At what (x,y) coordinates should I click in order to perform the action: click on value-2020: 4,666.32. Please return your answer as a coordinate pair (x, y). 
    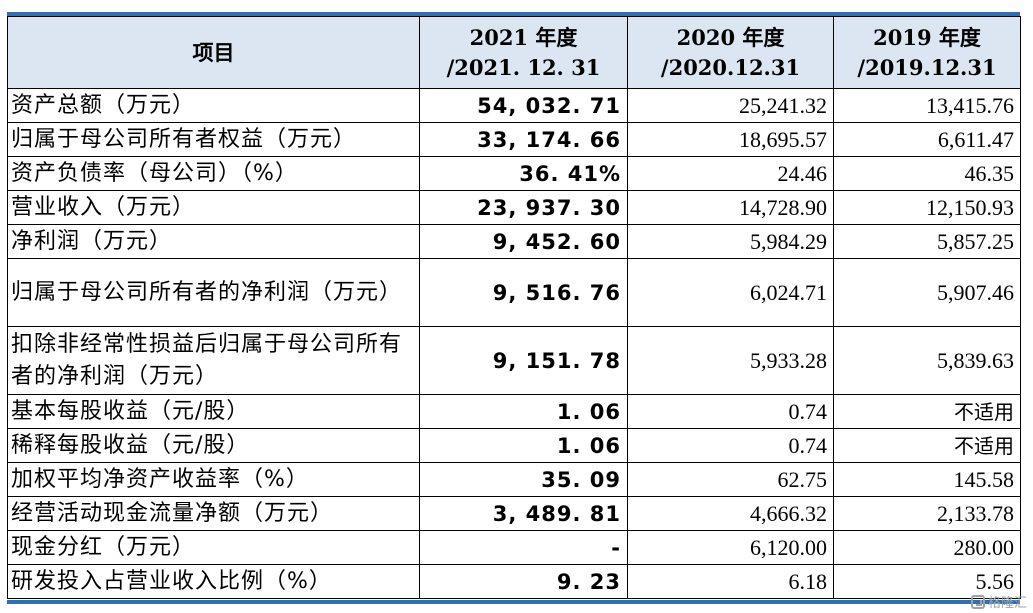
    Looking at the image, I should click on (730, 513).